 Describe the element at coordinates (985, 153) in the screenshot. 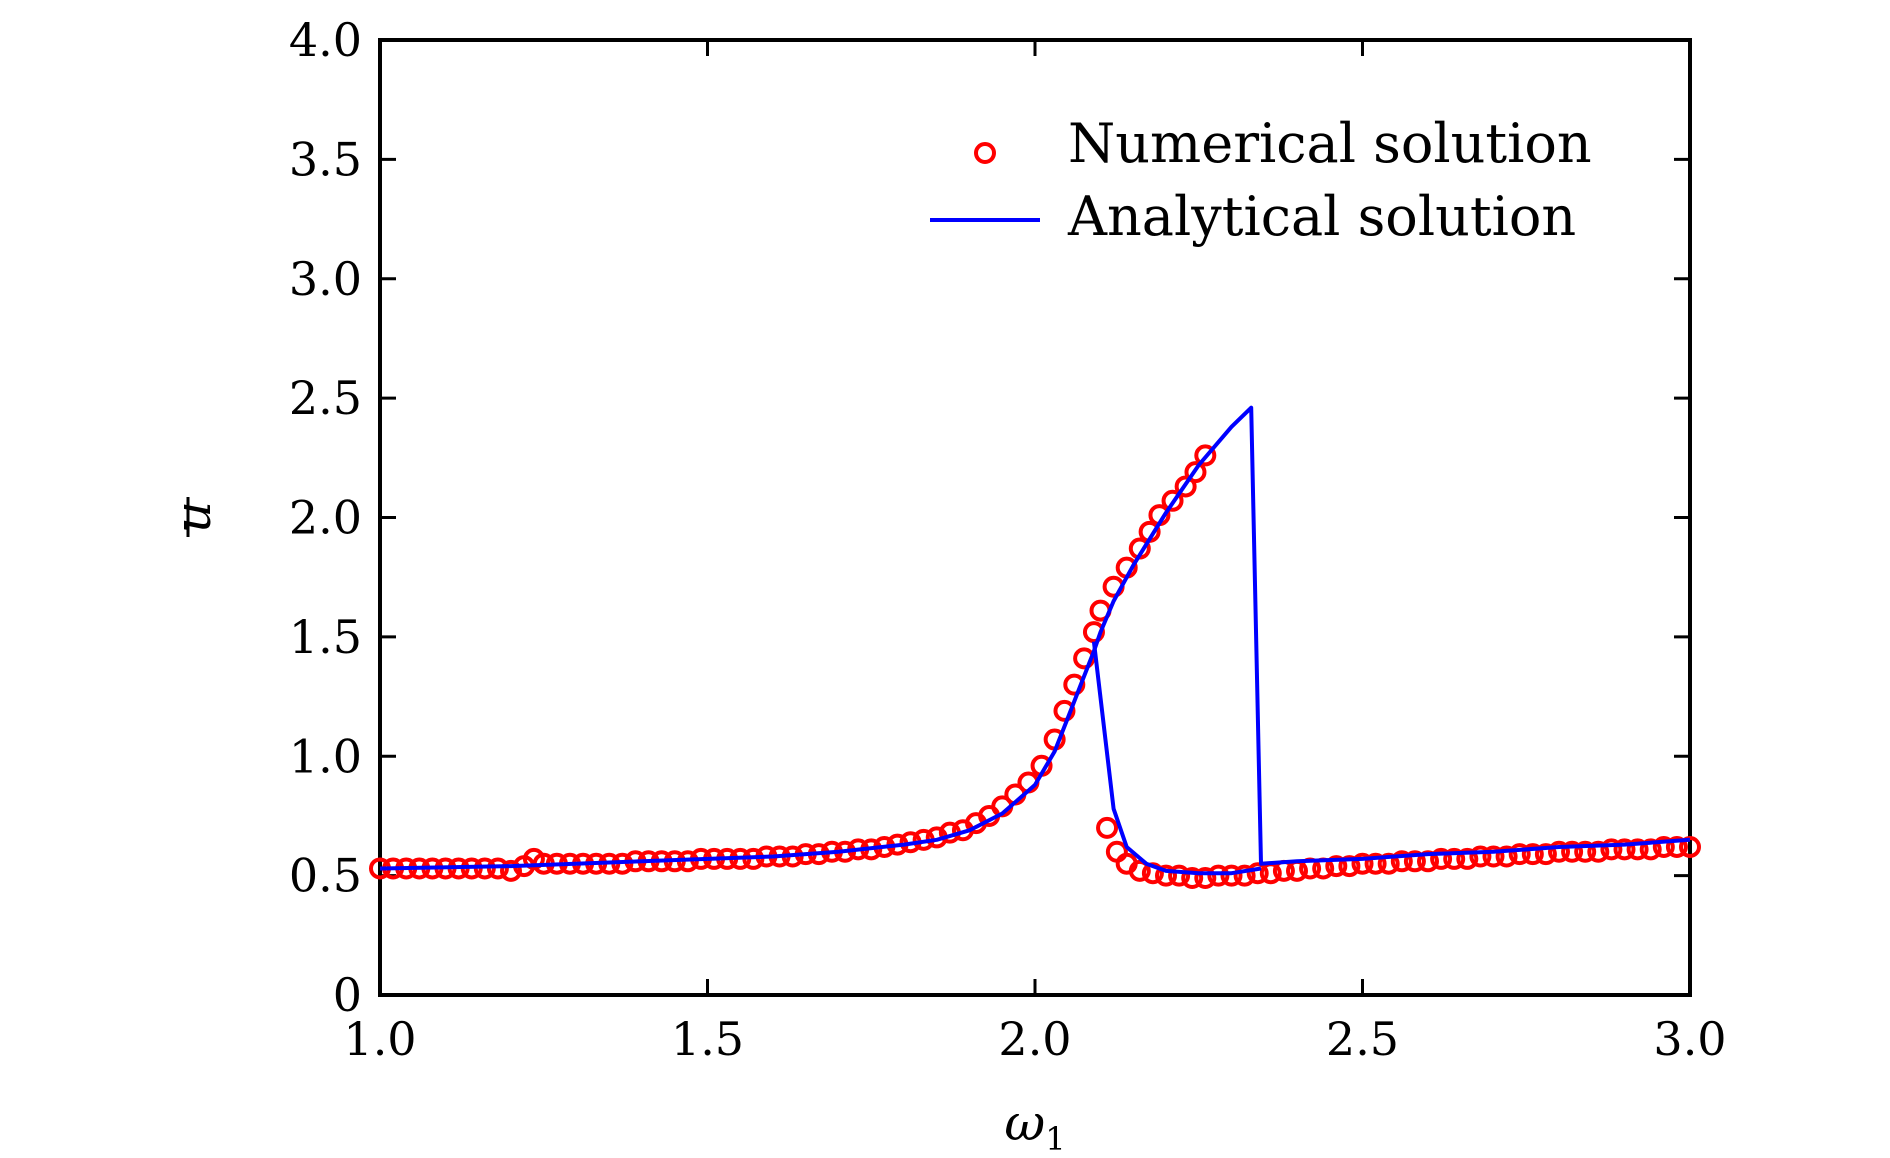

I see `legend-marker-numerical` at that location.